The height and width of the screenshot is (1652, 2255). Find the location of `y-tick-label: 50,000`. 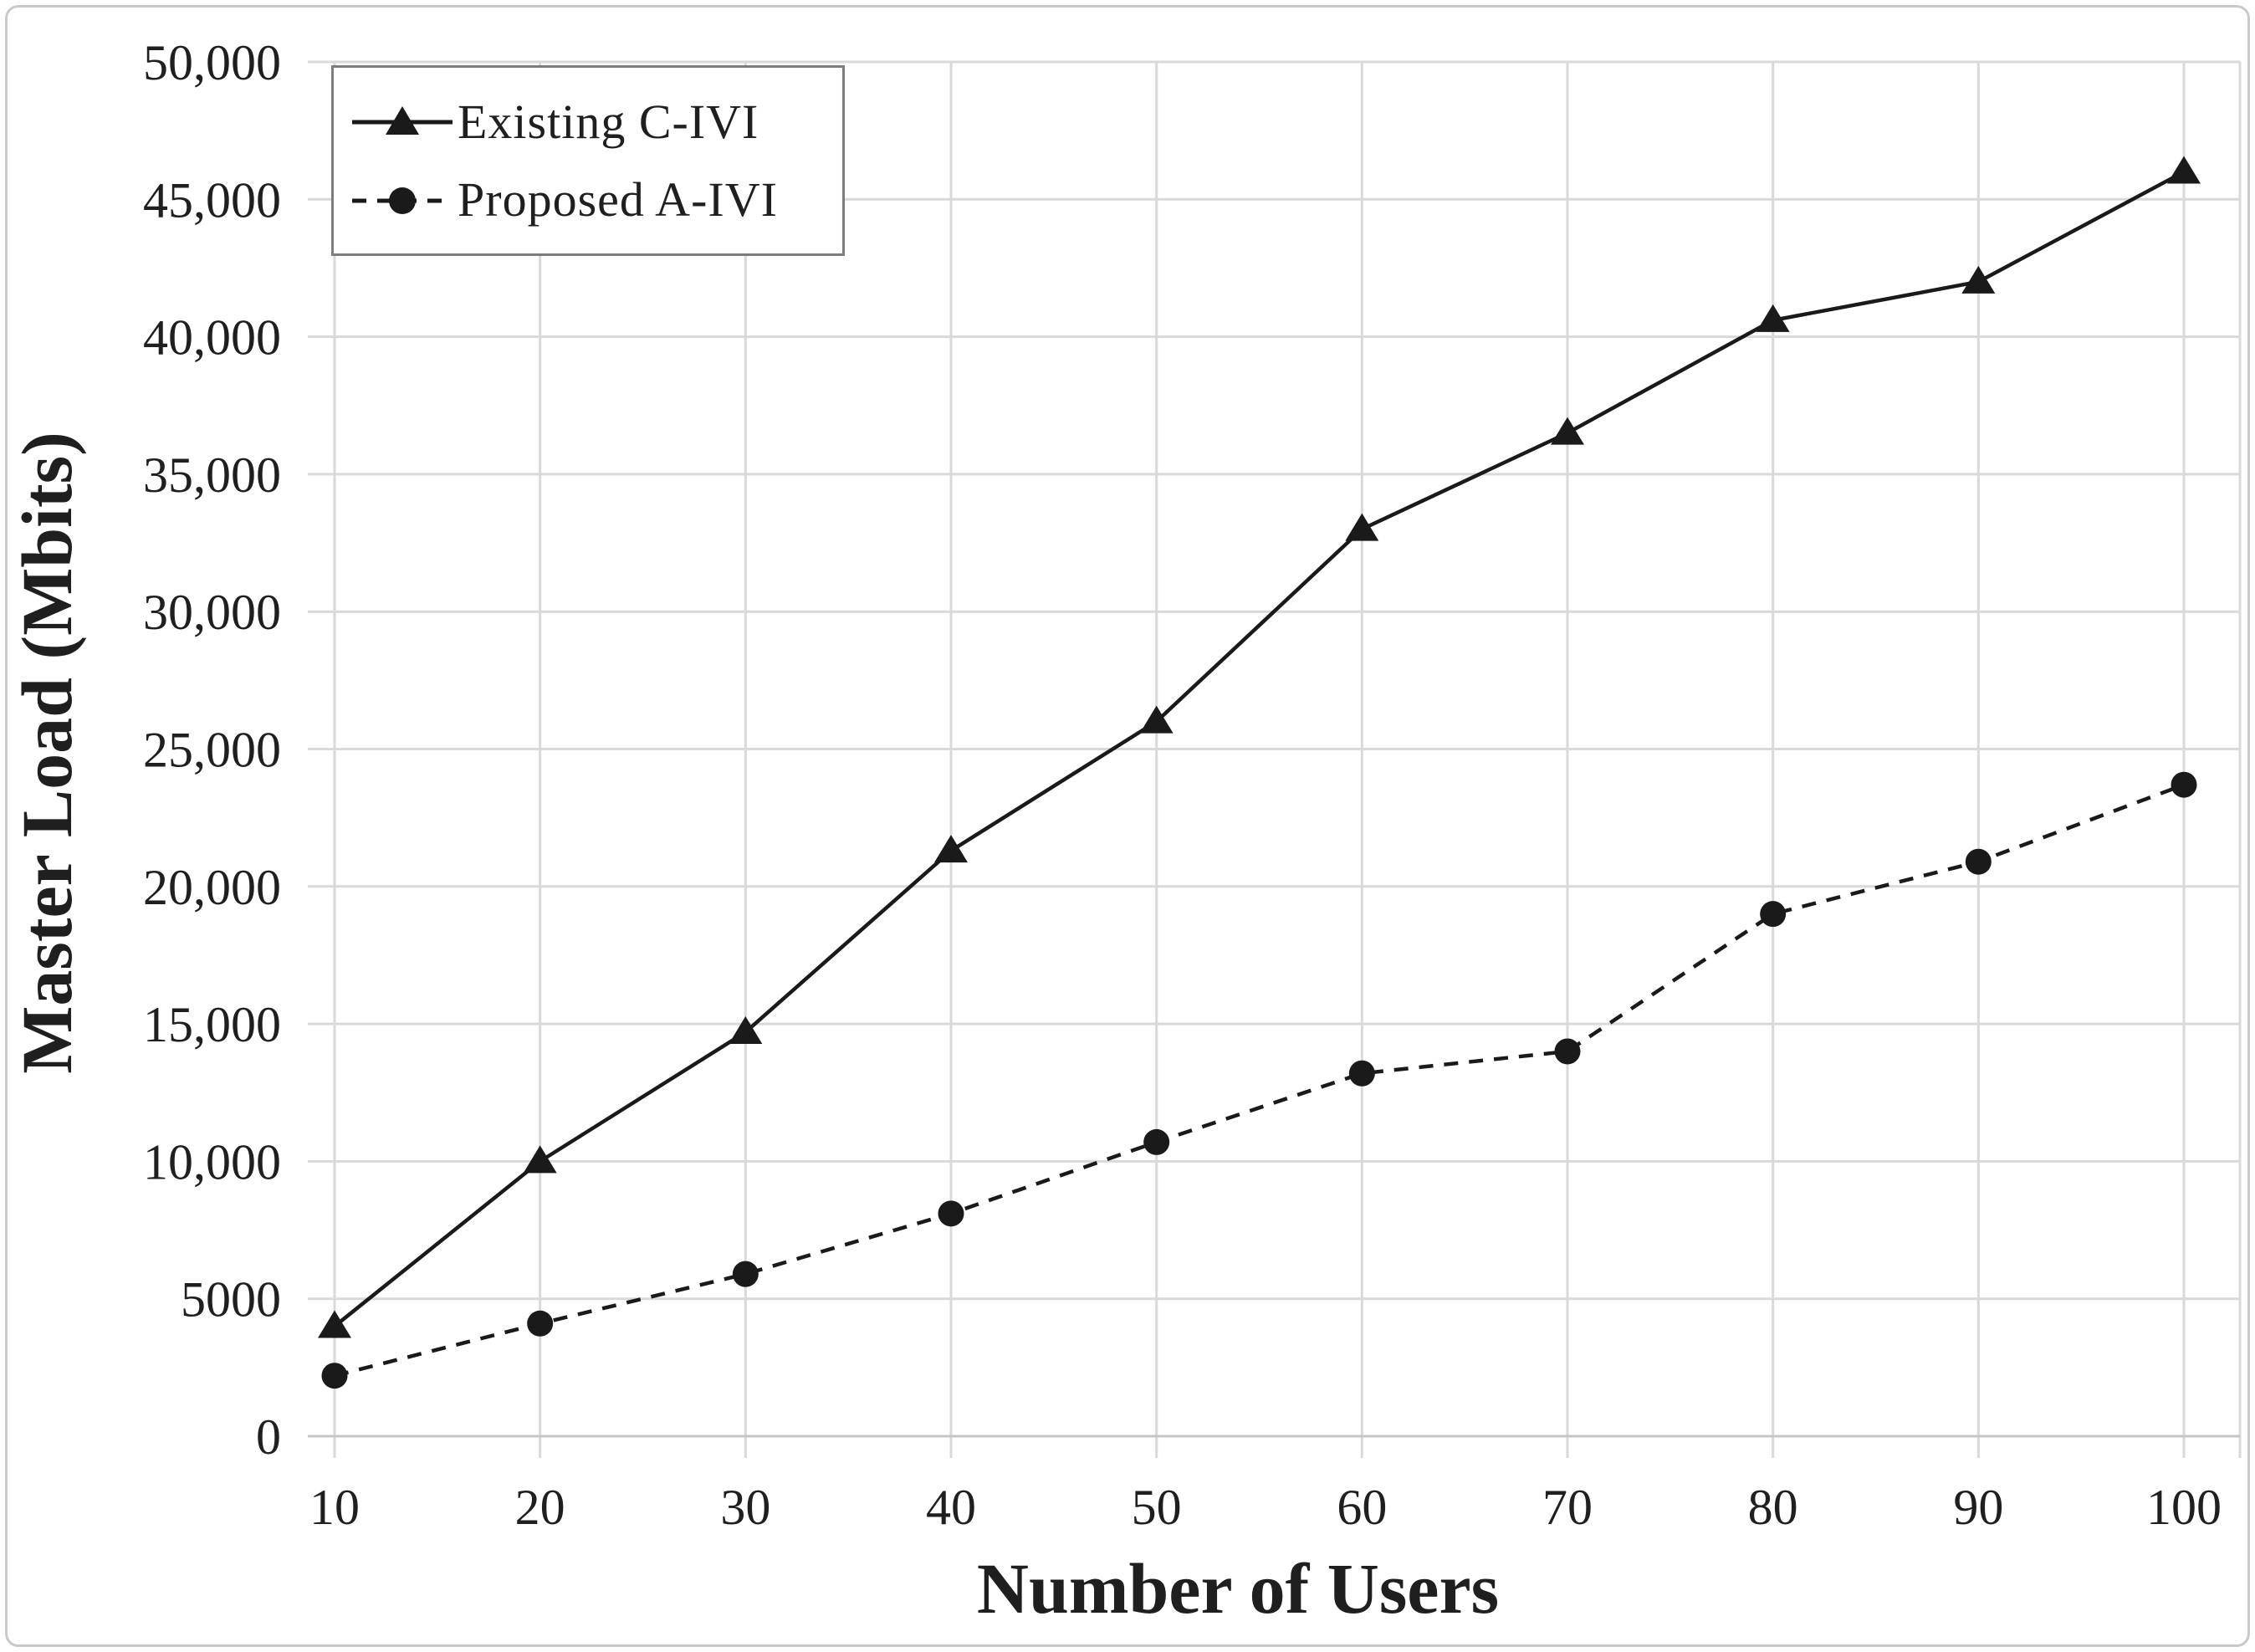

y-tick-label: 50,000 is located at coordinates (212, 62).